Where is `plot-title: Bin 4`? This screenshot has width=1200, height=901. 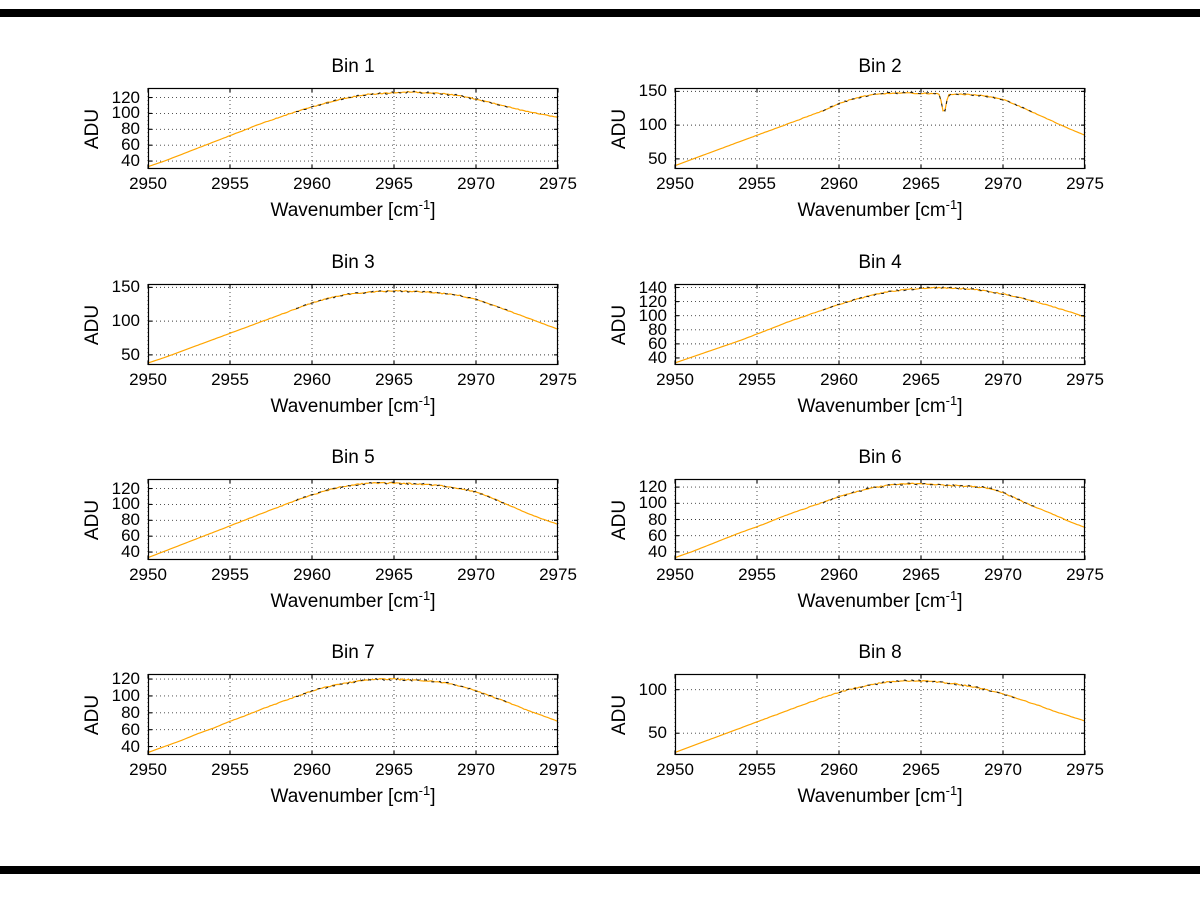
plot-title: Bin 4 is located at coordinates (880, 262).